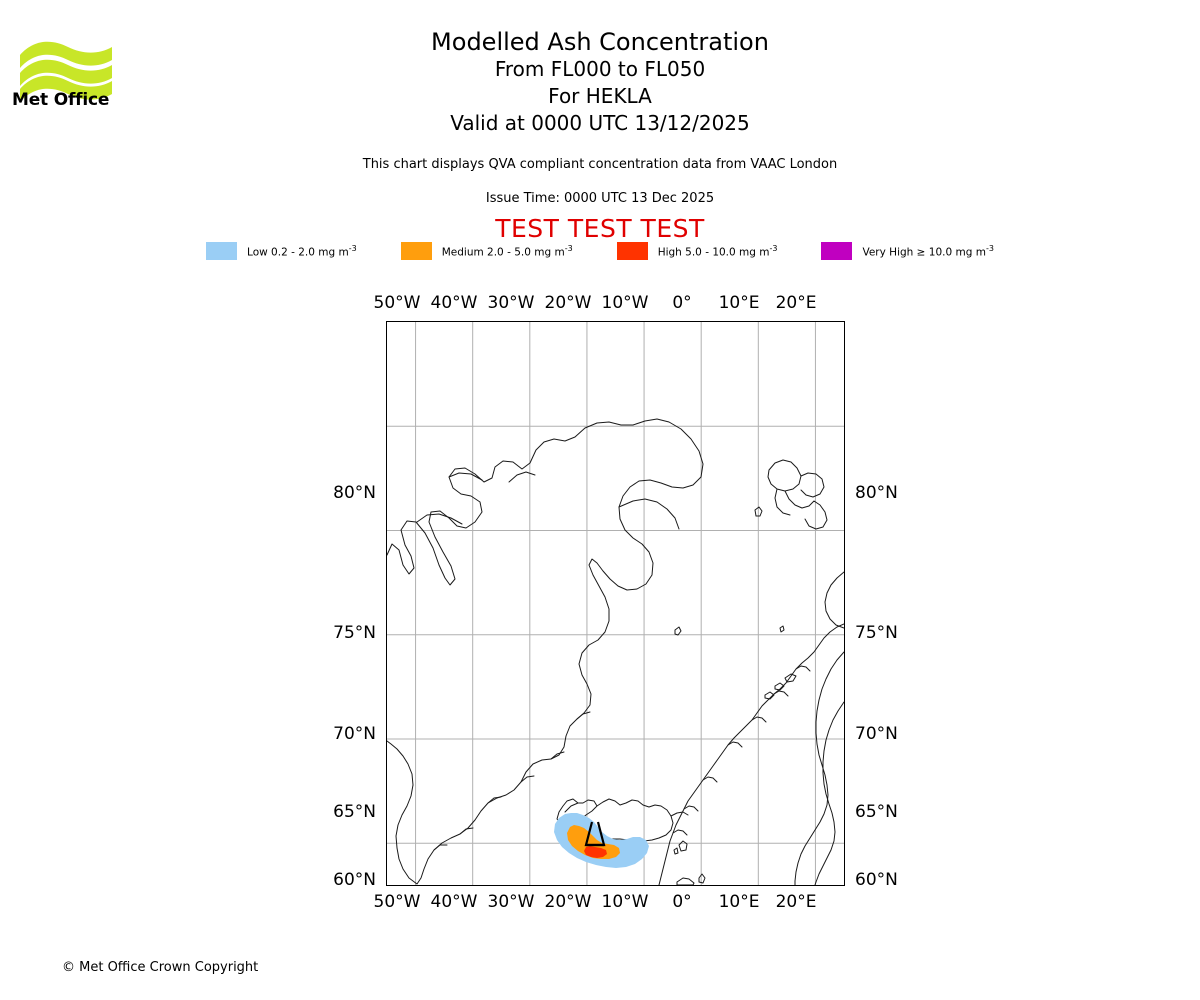 Image resolution: width=1200 pixels, height=1000 pixels. Describe the element at coordinates (511, 902) in the screenshot. I see `lon-label-bottom-30W: 30°W` at that location.